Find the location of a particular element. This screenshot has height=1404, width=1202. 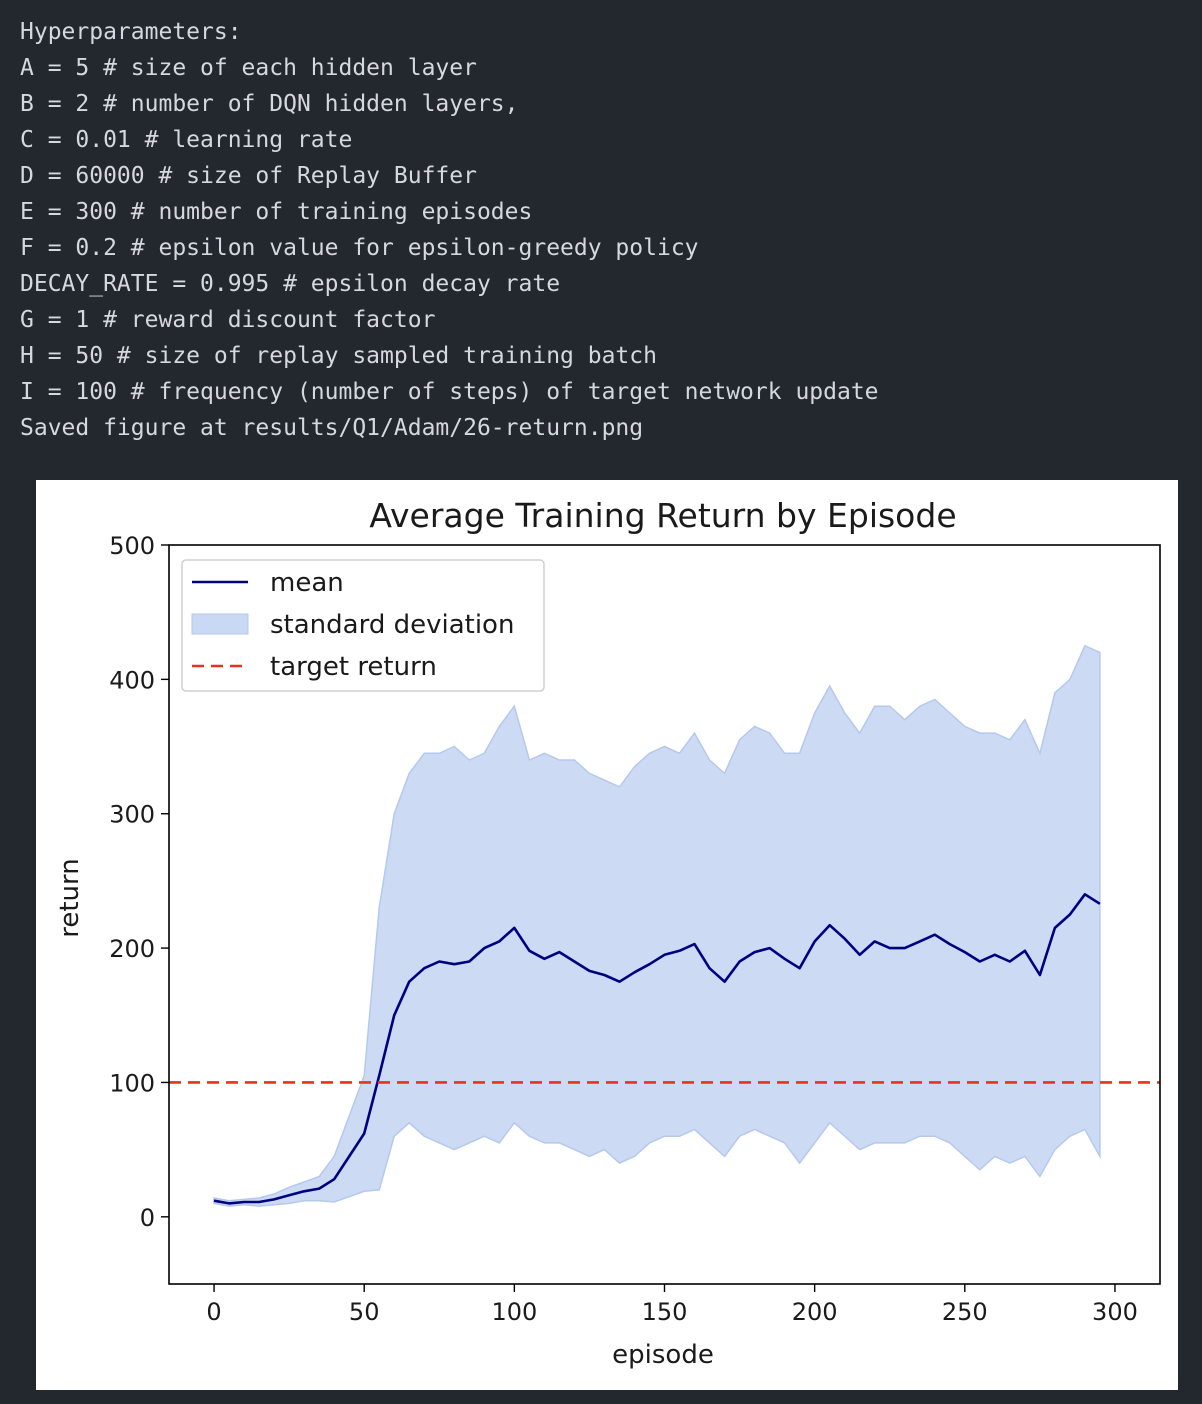

x-tick-label: 100 is located at coordinates (514, 1312).